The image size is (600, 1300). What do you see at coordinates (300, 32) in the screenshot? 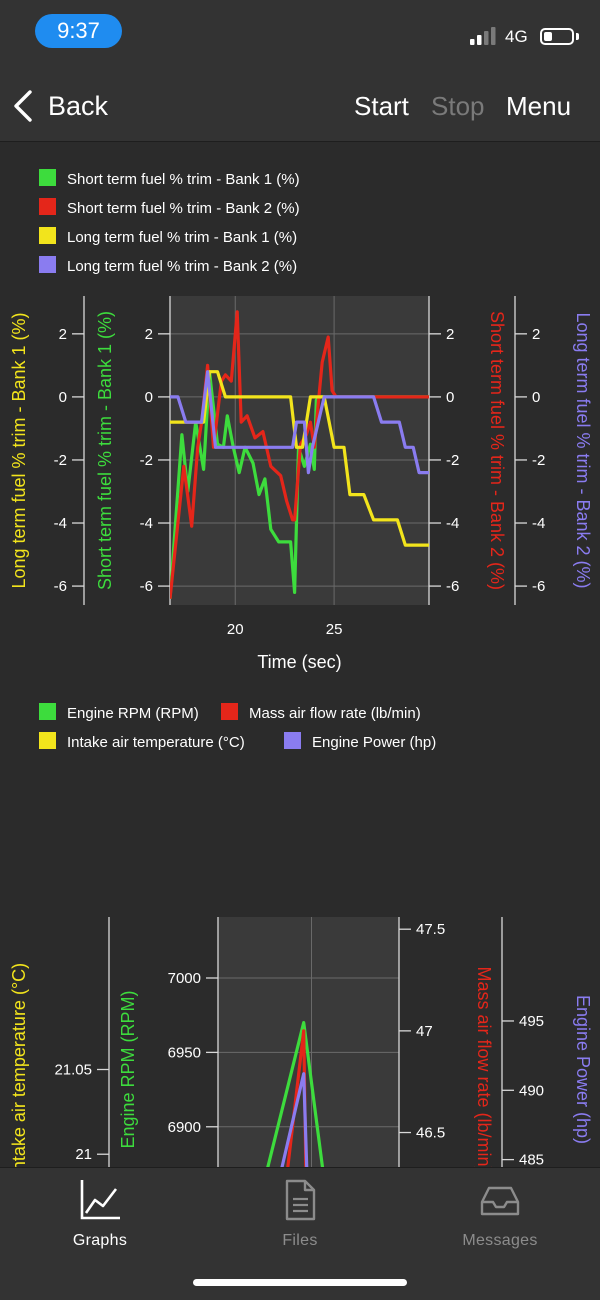
I see `status-bar: 9:37 4G` at bounding box center [300, 32].